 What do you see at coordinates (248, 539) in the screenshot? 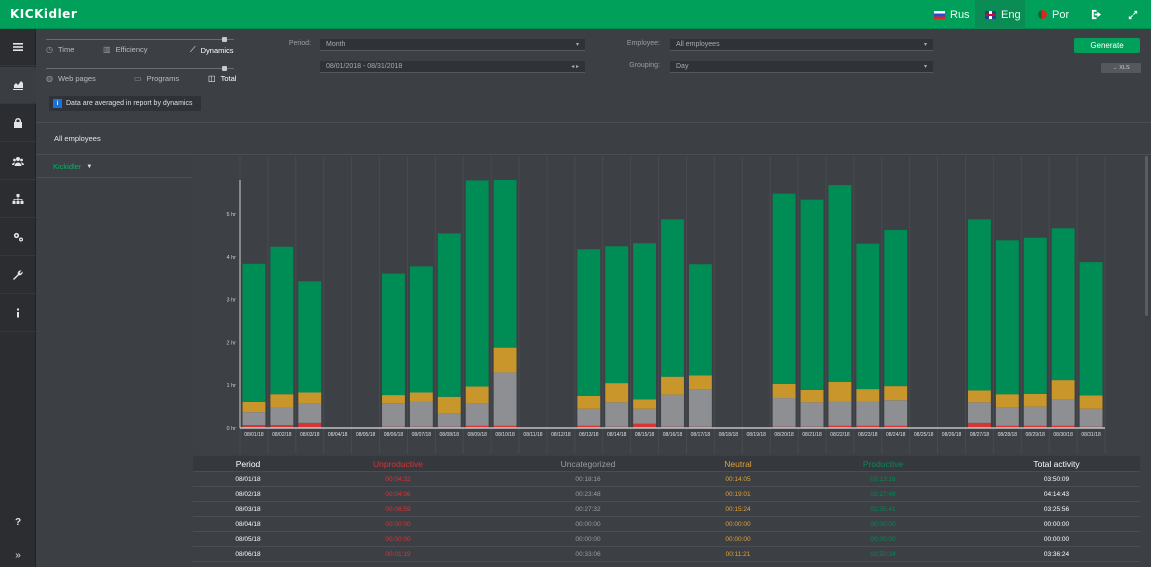
I see `cell-period: 08/05/18` at bounding box center [248, 539].